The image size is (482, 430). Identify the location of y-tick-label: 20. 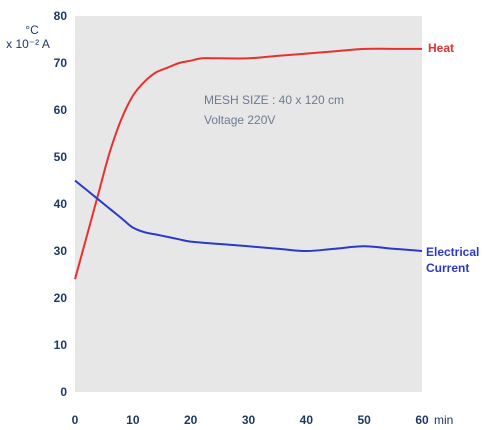
(61, 298).